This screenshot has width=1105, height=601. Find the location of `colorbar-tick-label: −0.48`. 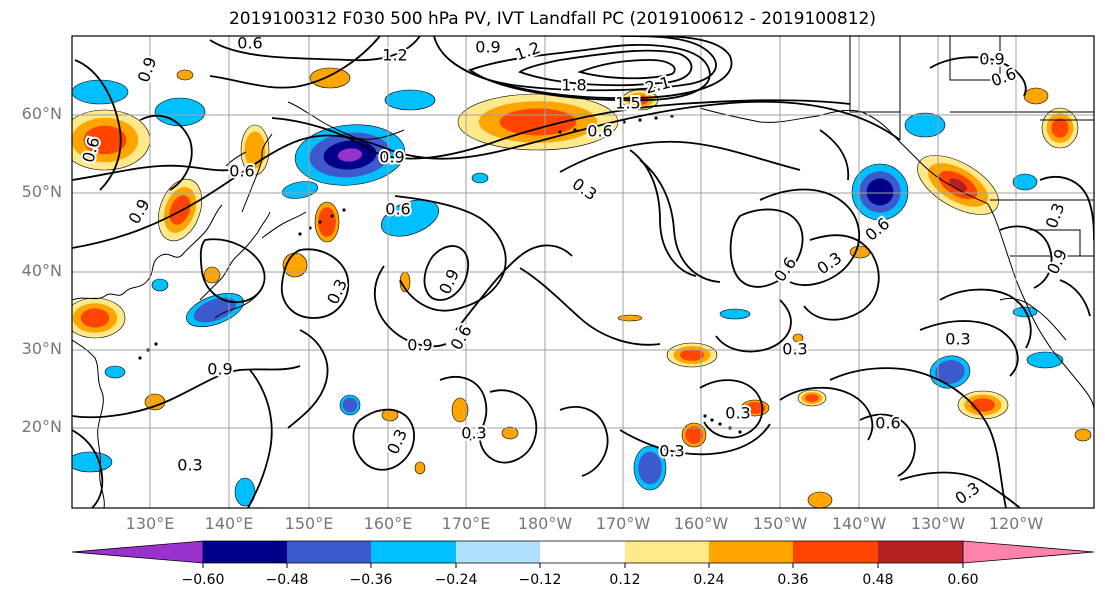

colorbar-tick-label: −0.48 is located at coordinates (287, 580).